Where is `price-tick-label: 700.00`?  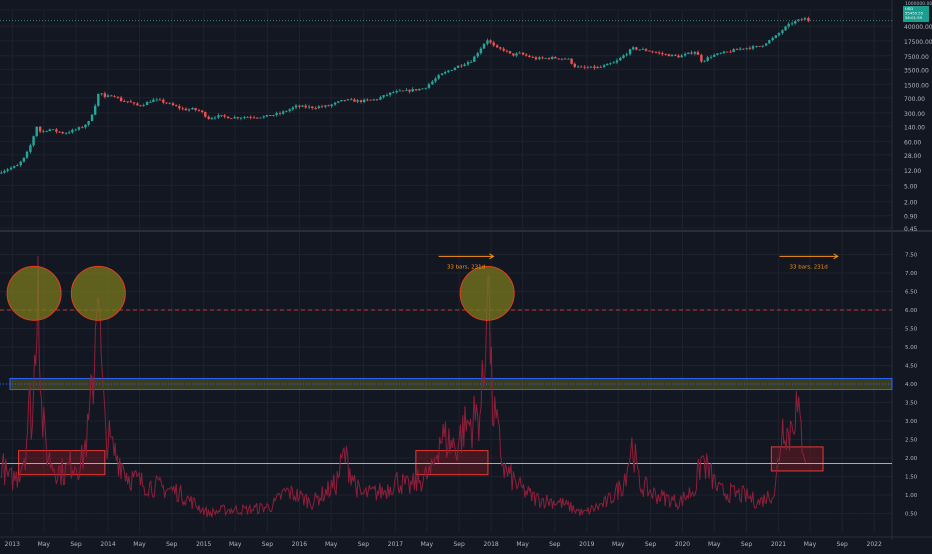 price-tick-label: 700.00 is located at coordinates (914, 99).